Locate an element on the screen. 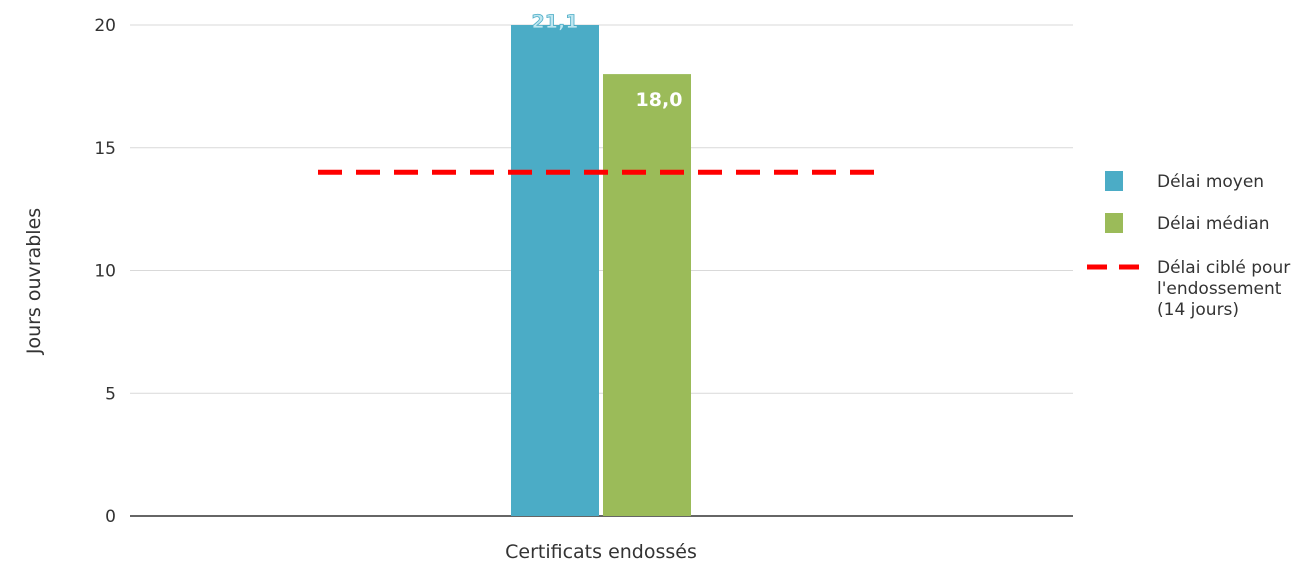  y-axis-title: Jours ouvrables is located at coordinates (34, 281).